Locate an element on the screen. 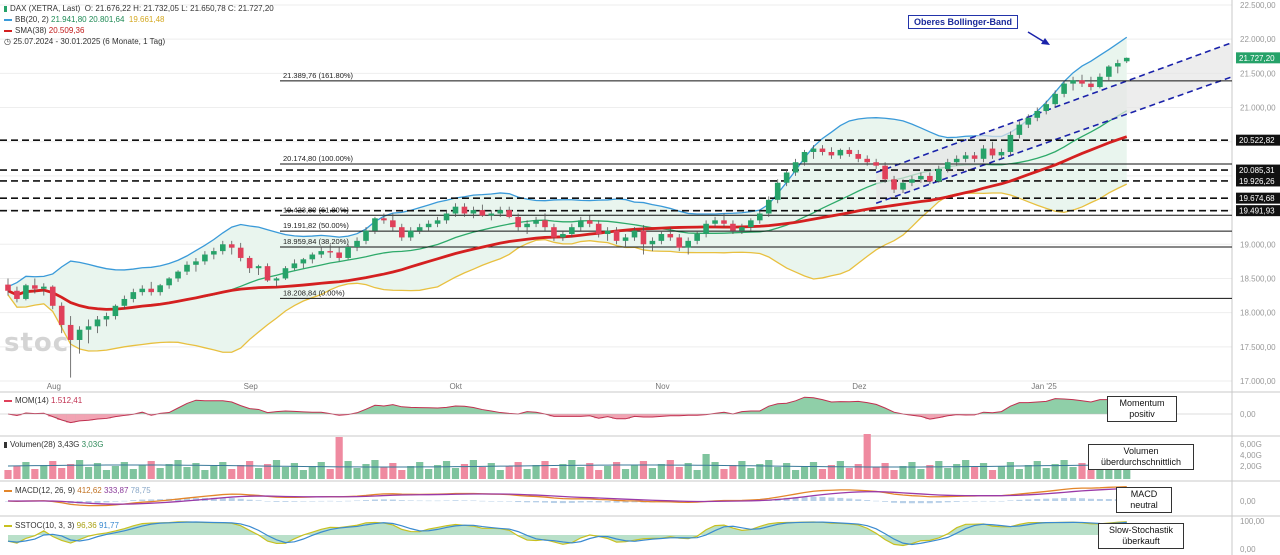 This screenshot has height=555, width=1280. momentum-callout-line2: positiv is located at coordinates (1142, 414).